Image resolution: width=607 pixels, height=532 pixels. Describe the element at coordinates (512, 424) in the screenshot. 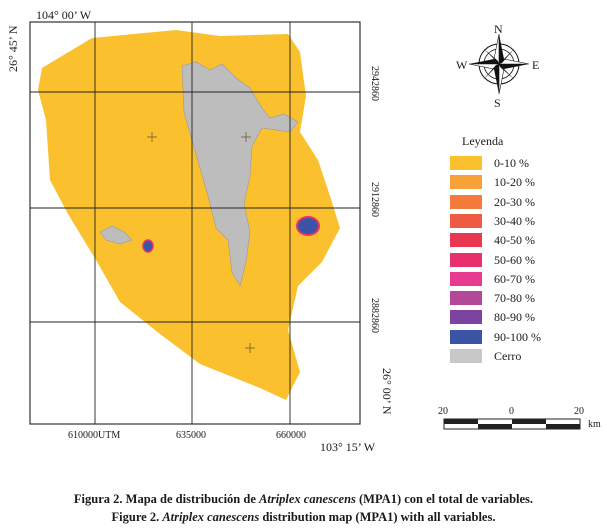

I see `scale-bar` at that location.